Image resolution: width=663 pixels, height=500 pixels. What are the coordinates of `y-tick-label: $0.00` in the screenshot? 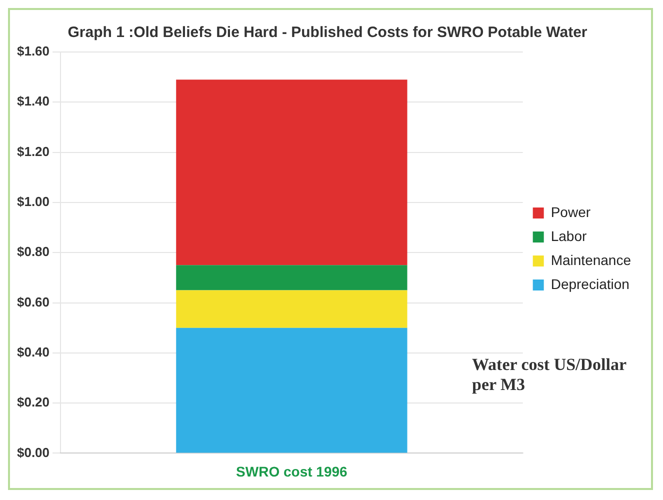 It's located at (33, 452).